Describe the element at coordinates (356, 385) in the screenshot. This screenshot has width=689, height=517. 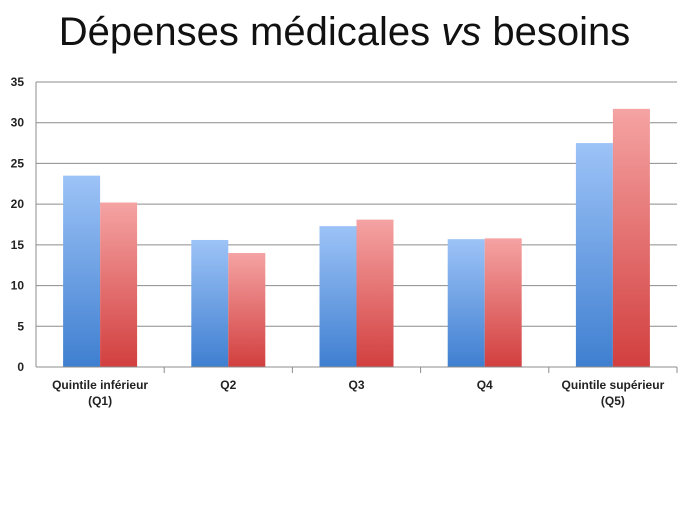
I see `x-category-label: Q3` at that location.